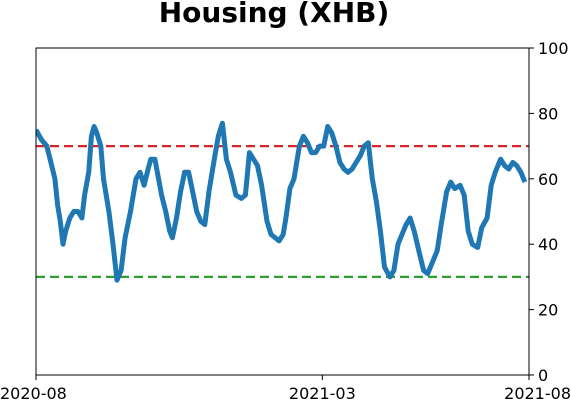 This screenshot has height=402, width=571. I want to click on x-tick-label: 2020-08, so click(33, 393).